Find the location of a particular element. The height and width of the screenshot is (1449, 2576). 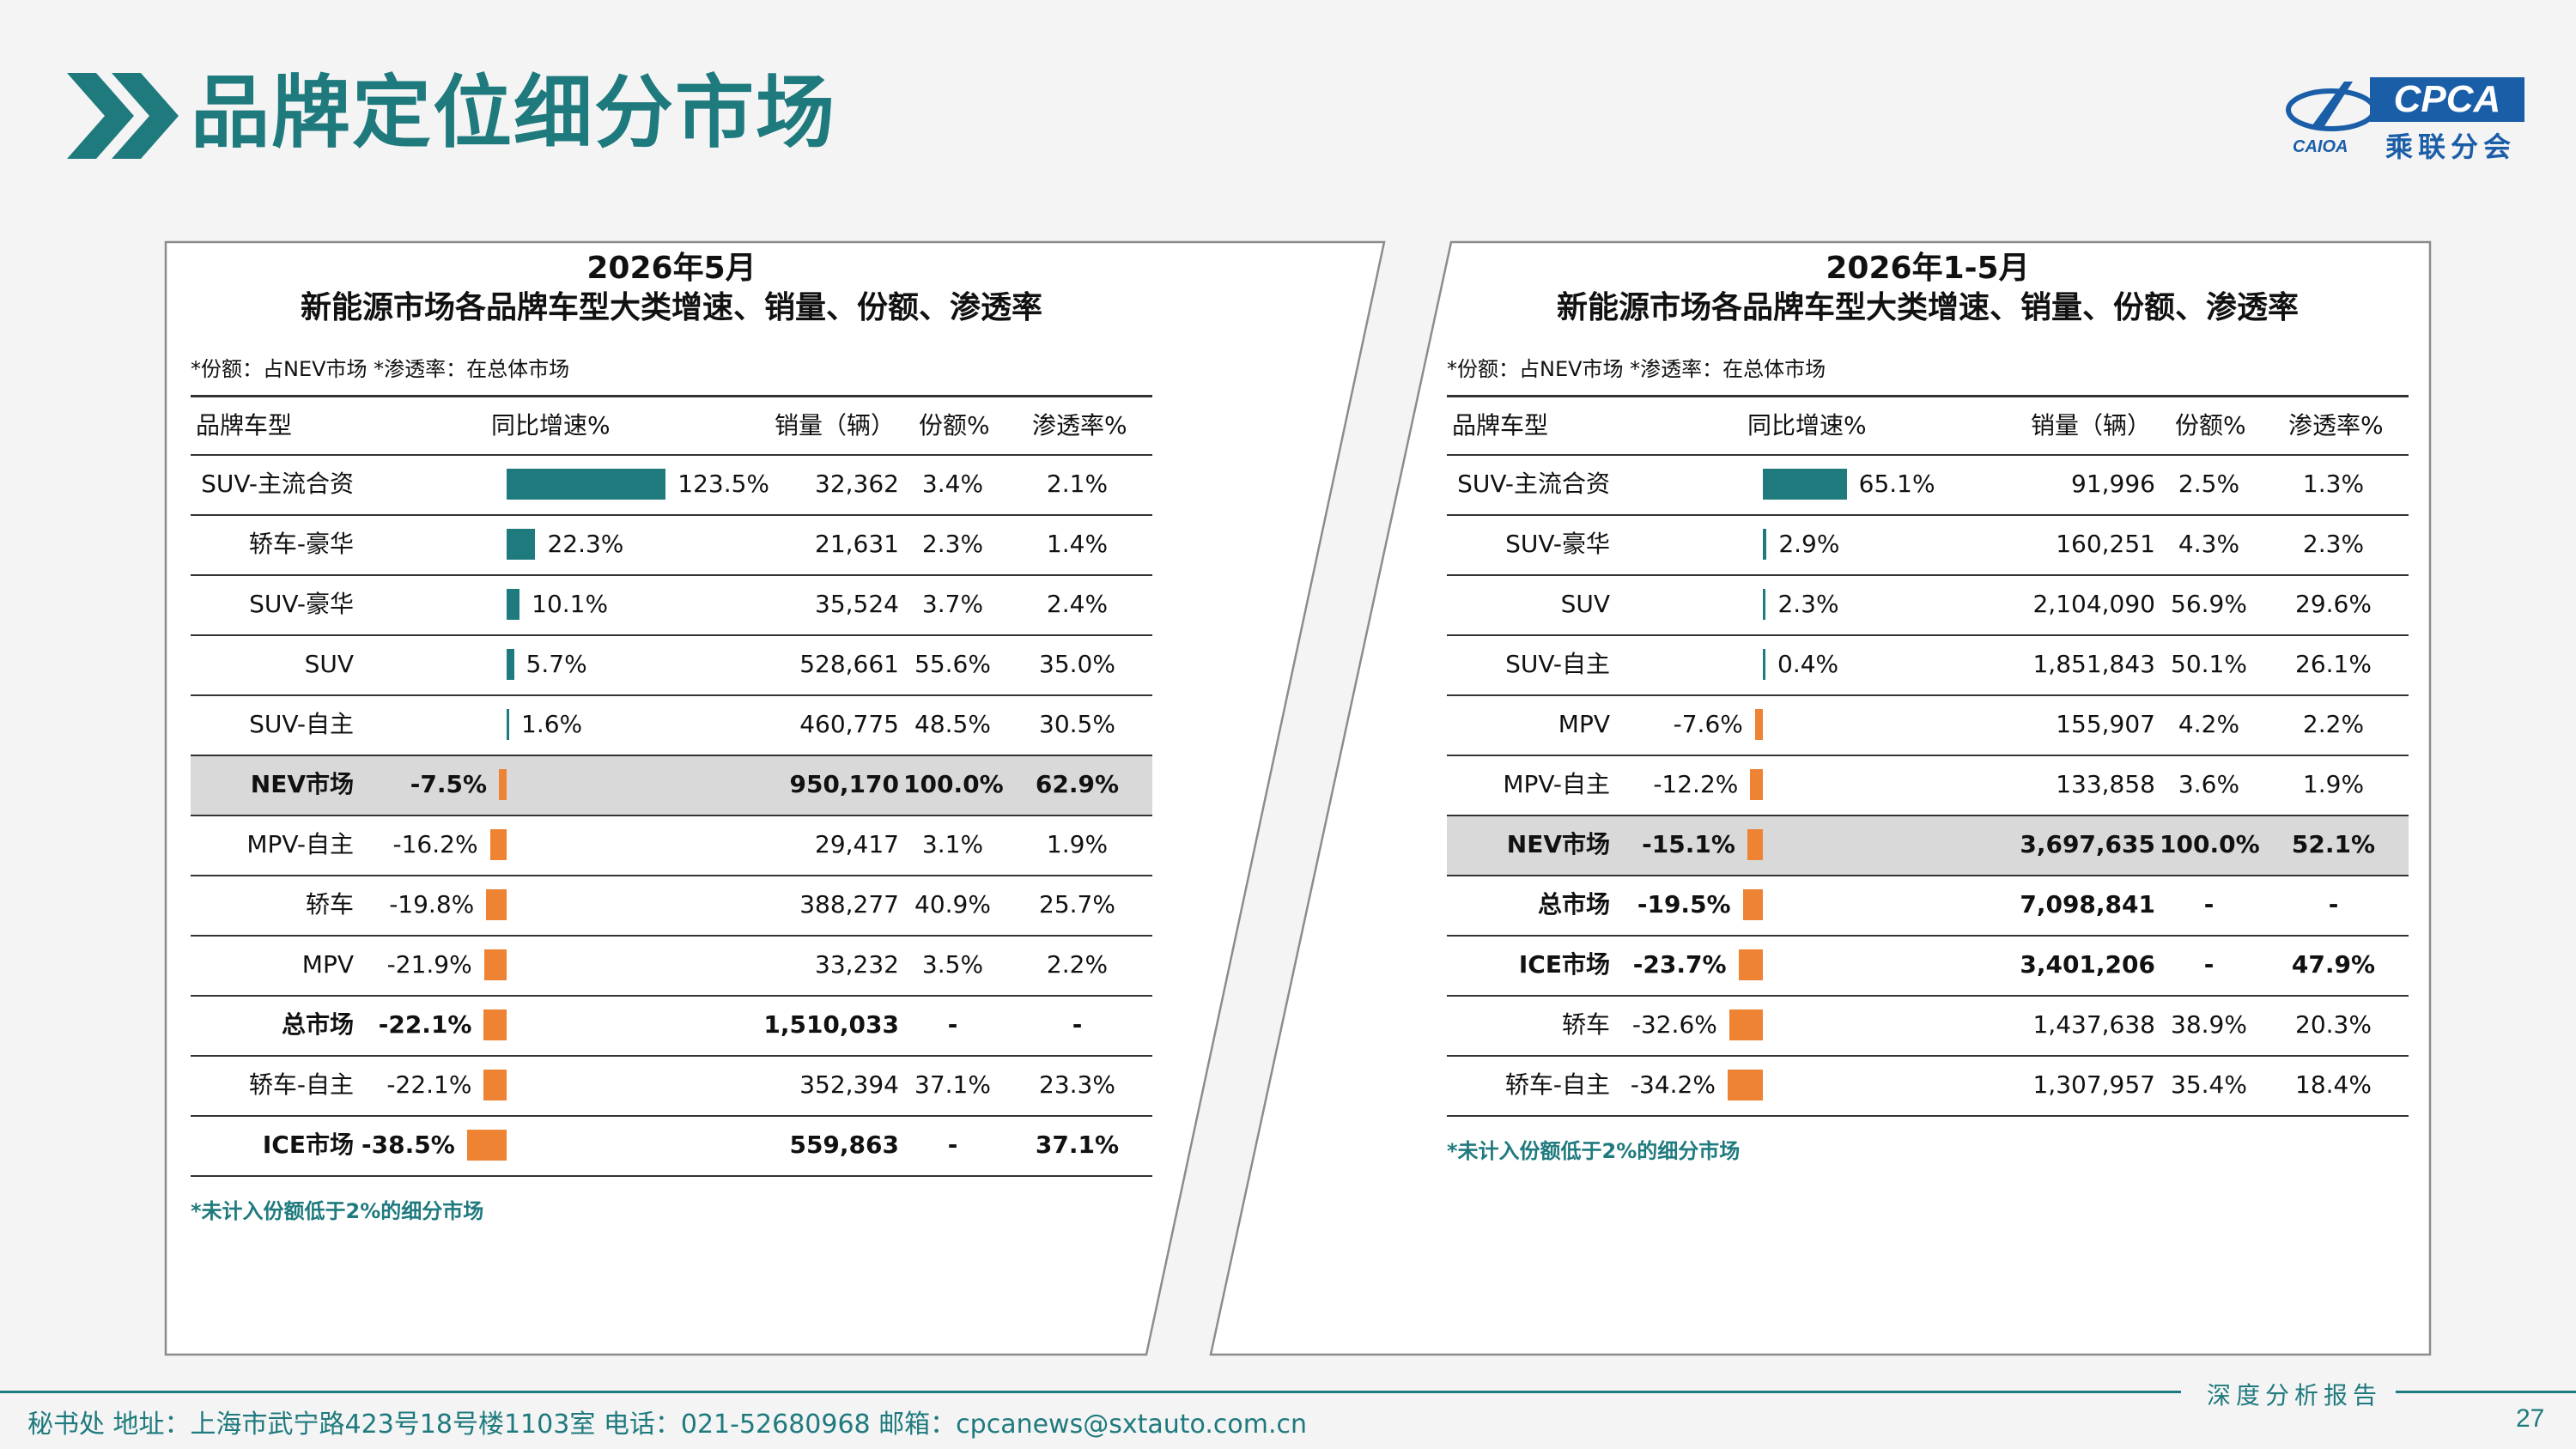

share-value: 40.9% is located at coordinates (952, 904).